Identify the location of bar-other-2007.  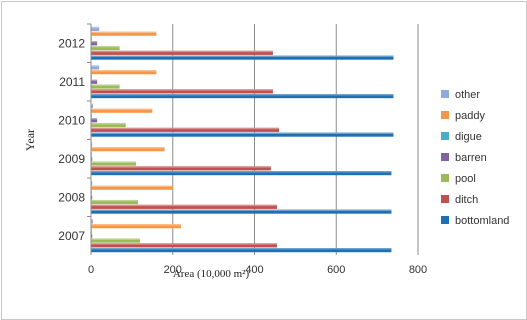
(92, 221).